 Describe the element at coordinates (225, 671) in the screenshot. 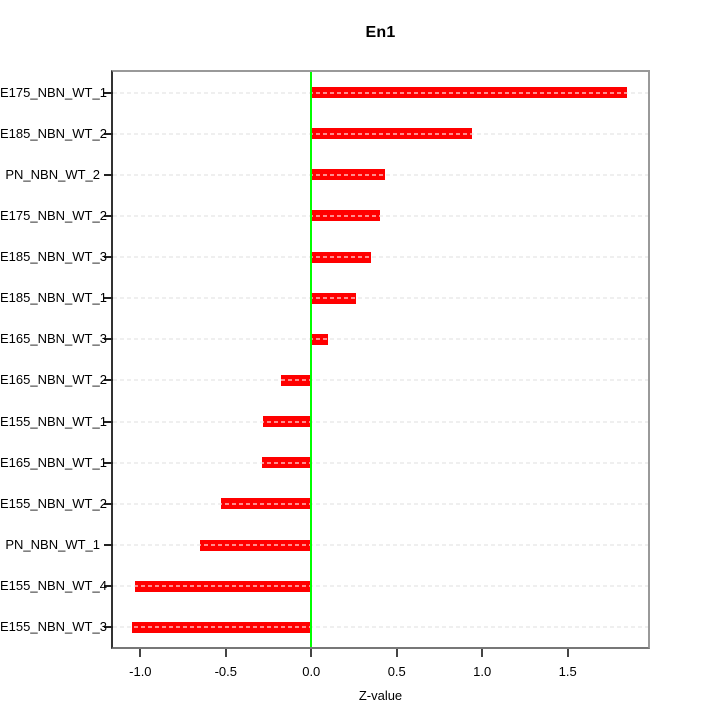

I see `x-tick-label: -0.5` at that location.